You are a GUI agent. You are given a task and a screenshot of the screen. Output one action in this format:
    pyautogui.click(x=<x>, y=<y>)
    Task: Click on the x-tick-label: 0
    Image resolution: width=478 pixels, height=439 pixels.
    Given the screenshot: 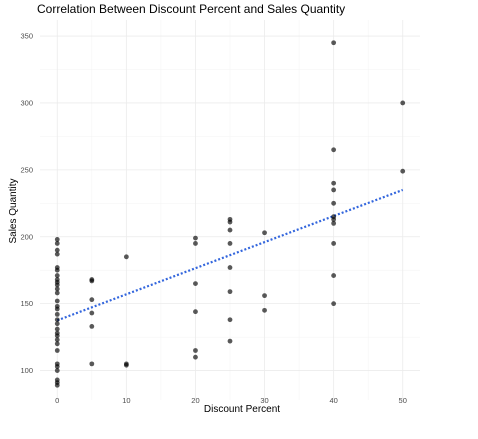 What is the action you would take?
    pyautogui.click(x=57, y=400)
    